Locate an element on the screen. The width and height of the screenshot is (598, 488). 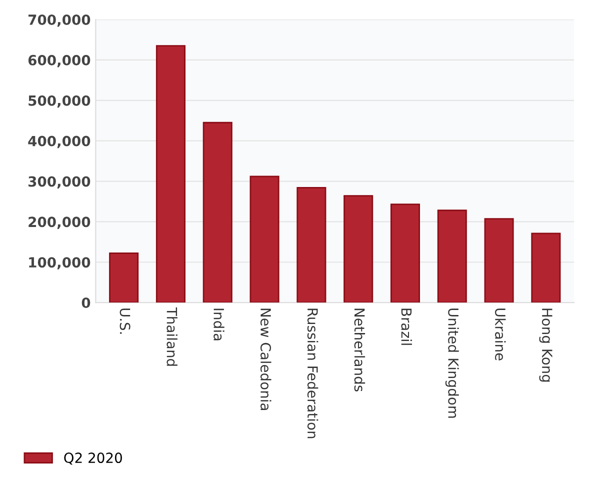
y-tick-label: 0 is located at coordinates (86, 303).